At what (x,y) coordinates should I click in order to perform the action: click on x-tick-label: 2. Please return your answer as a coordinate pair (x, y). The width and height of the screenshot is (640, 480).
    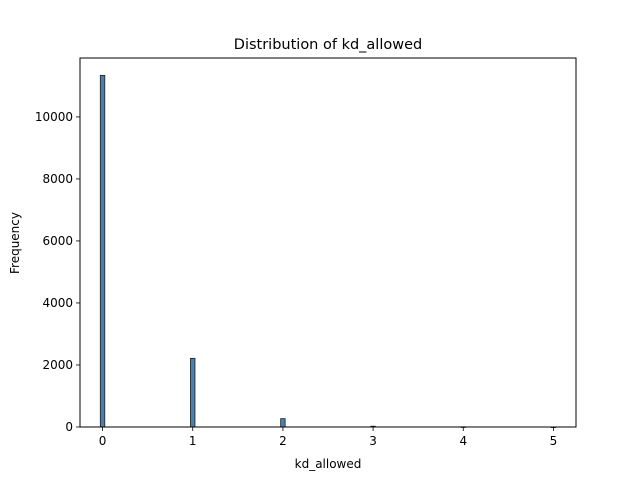
    Looking at the image, I should click on (283, 441).